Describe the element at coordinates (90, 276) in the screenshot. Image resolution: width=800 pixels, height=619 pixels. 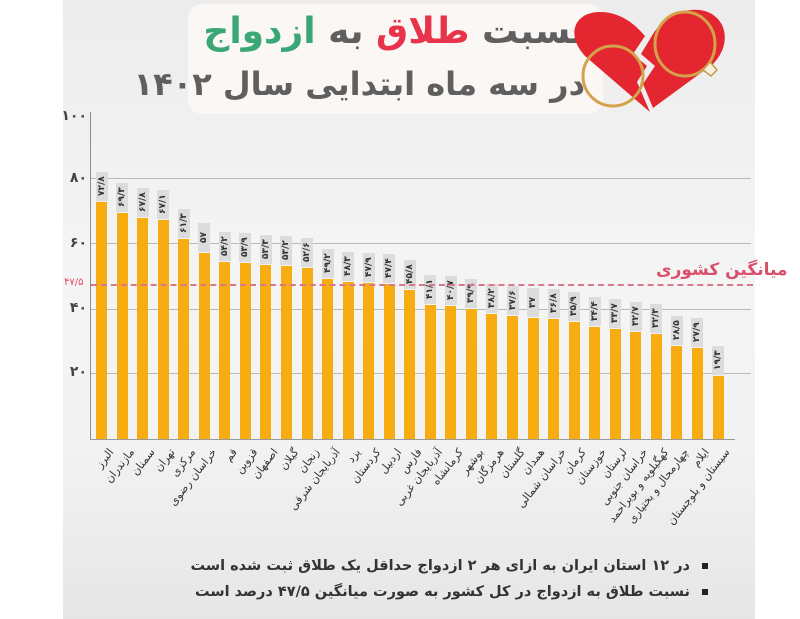
I see `y-axis` at that location.